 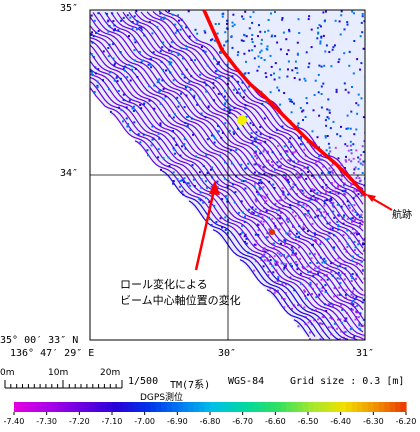 I want to click on colorbar-tick-label: -6.30, so click(x=373, y=421).